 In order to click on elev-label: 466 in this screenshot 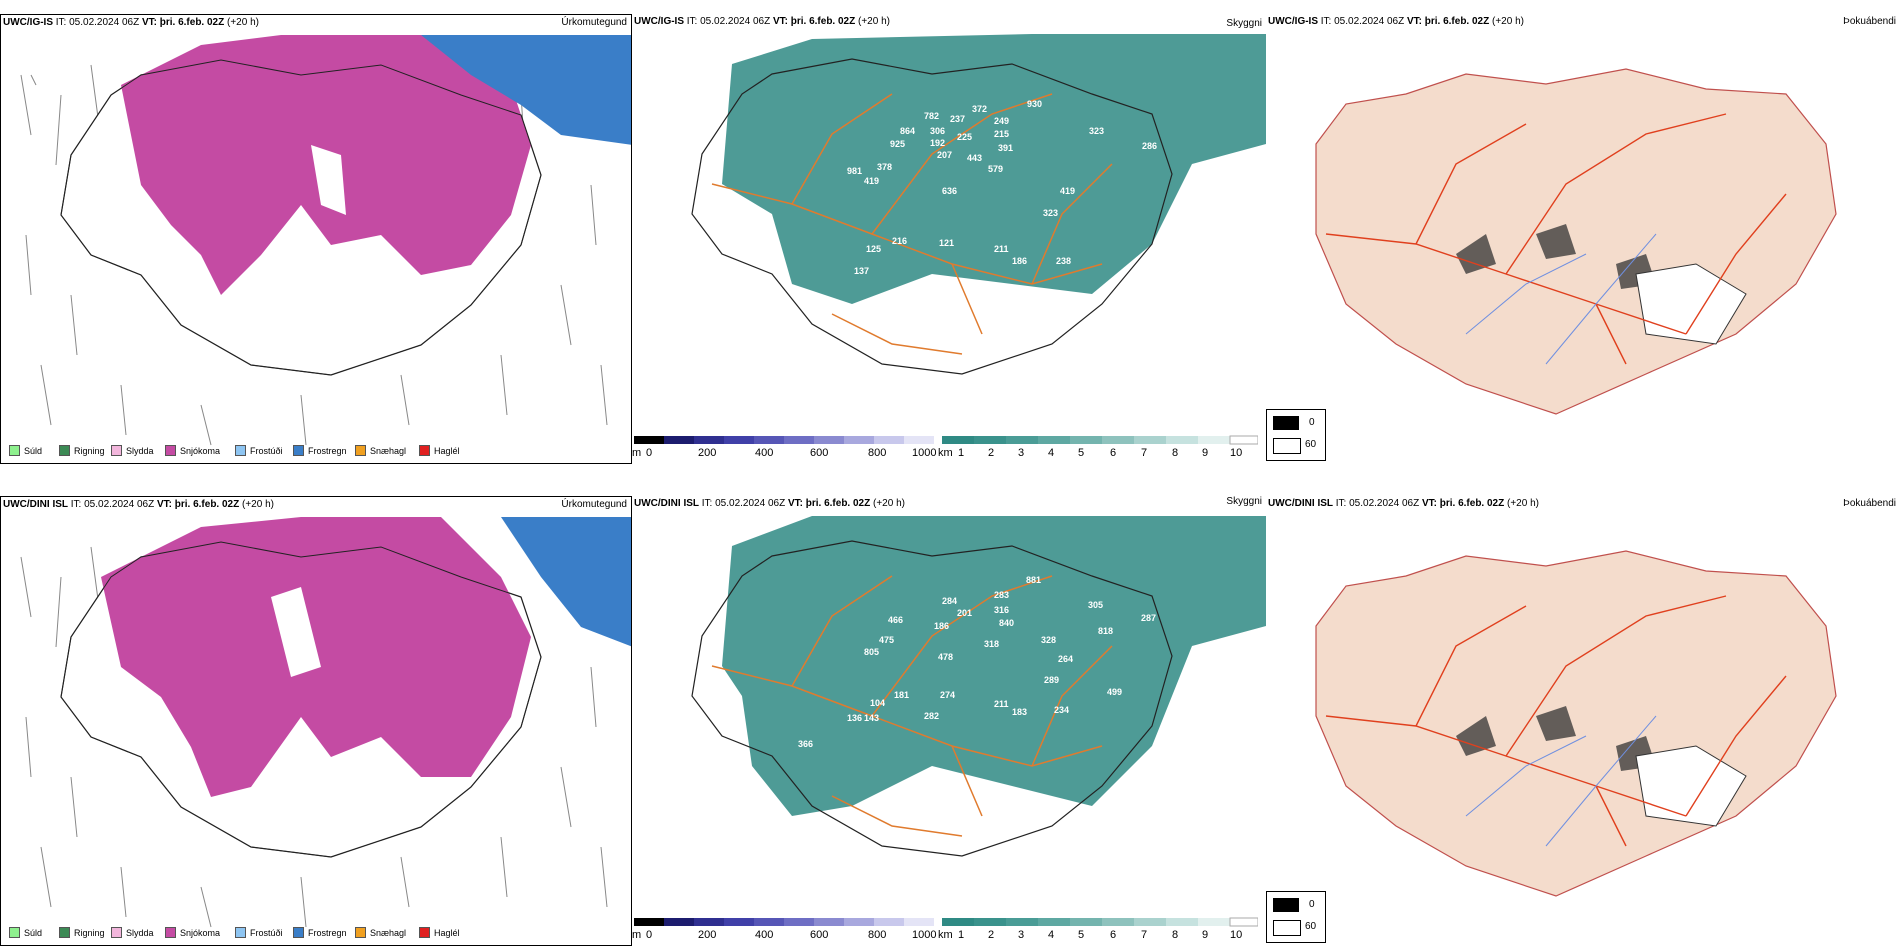, I will do `click(895, 620)`.